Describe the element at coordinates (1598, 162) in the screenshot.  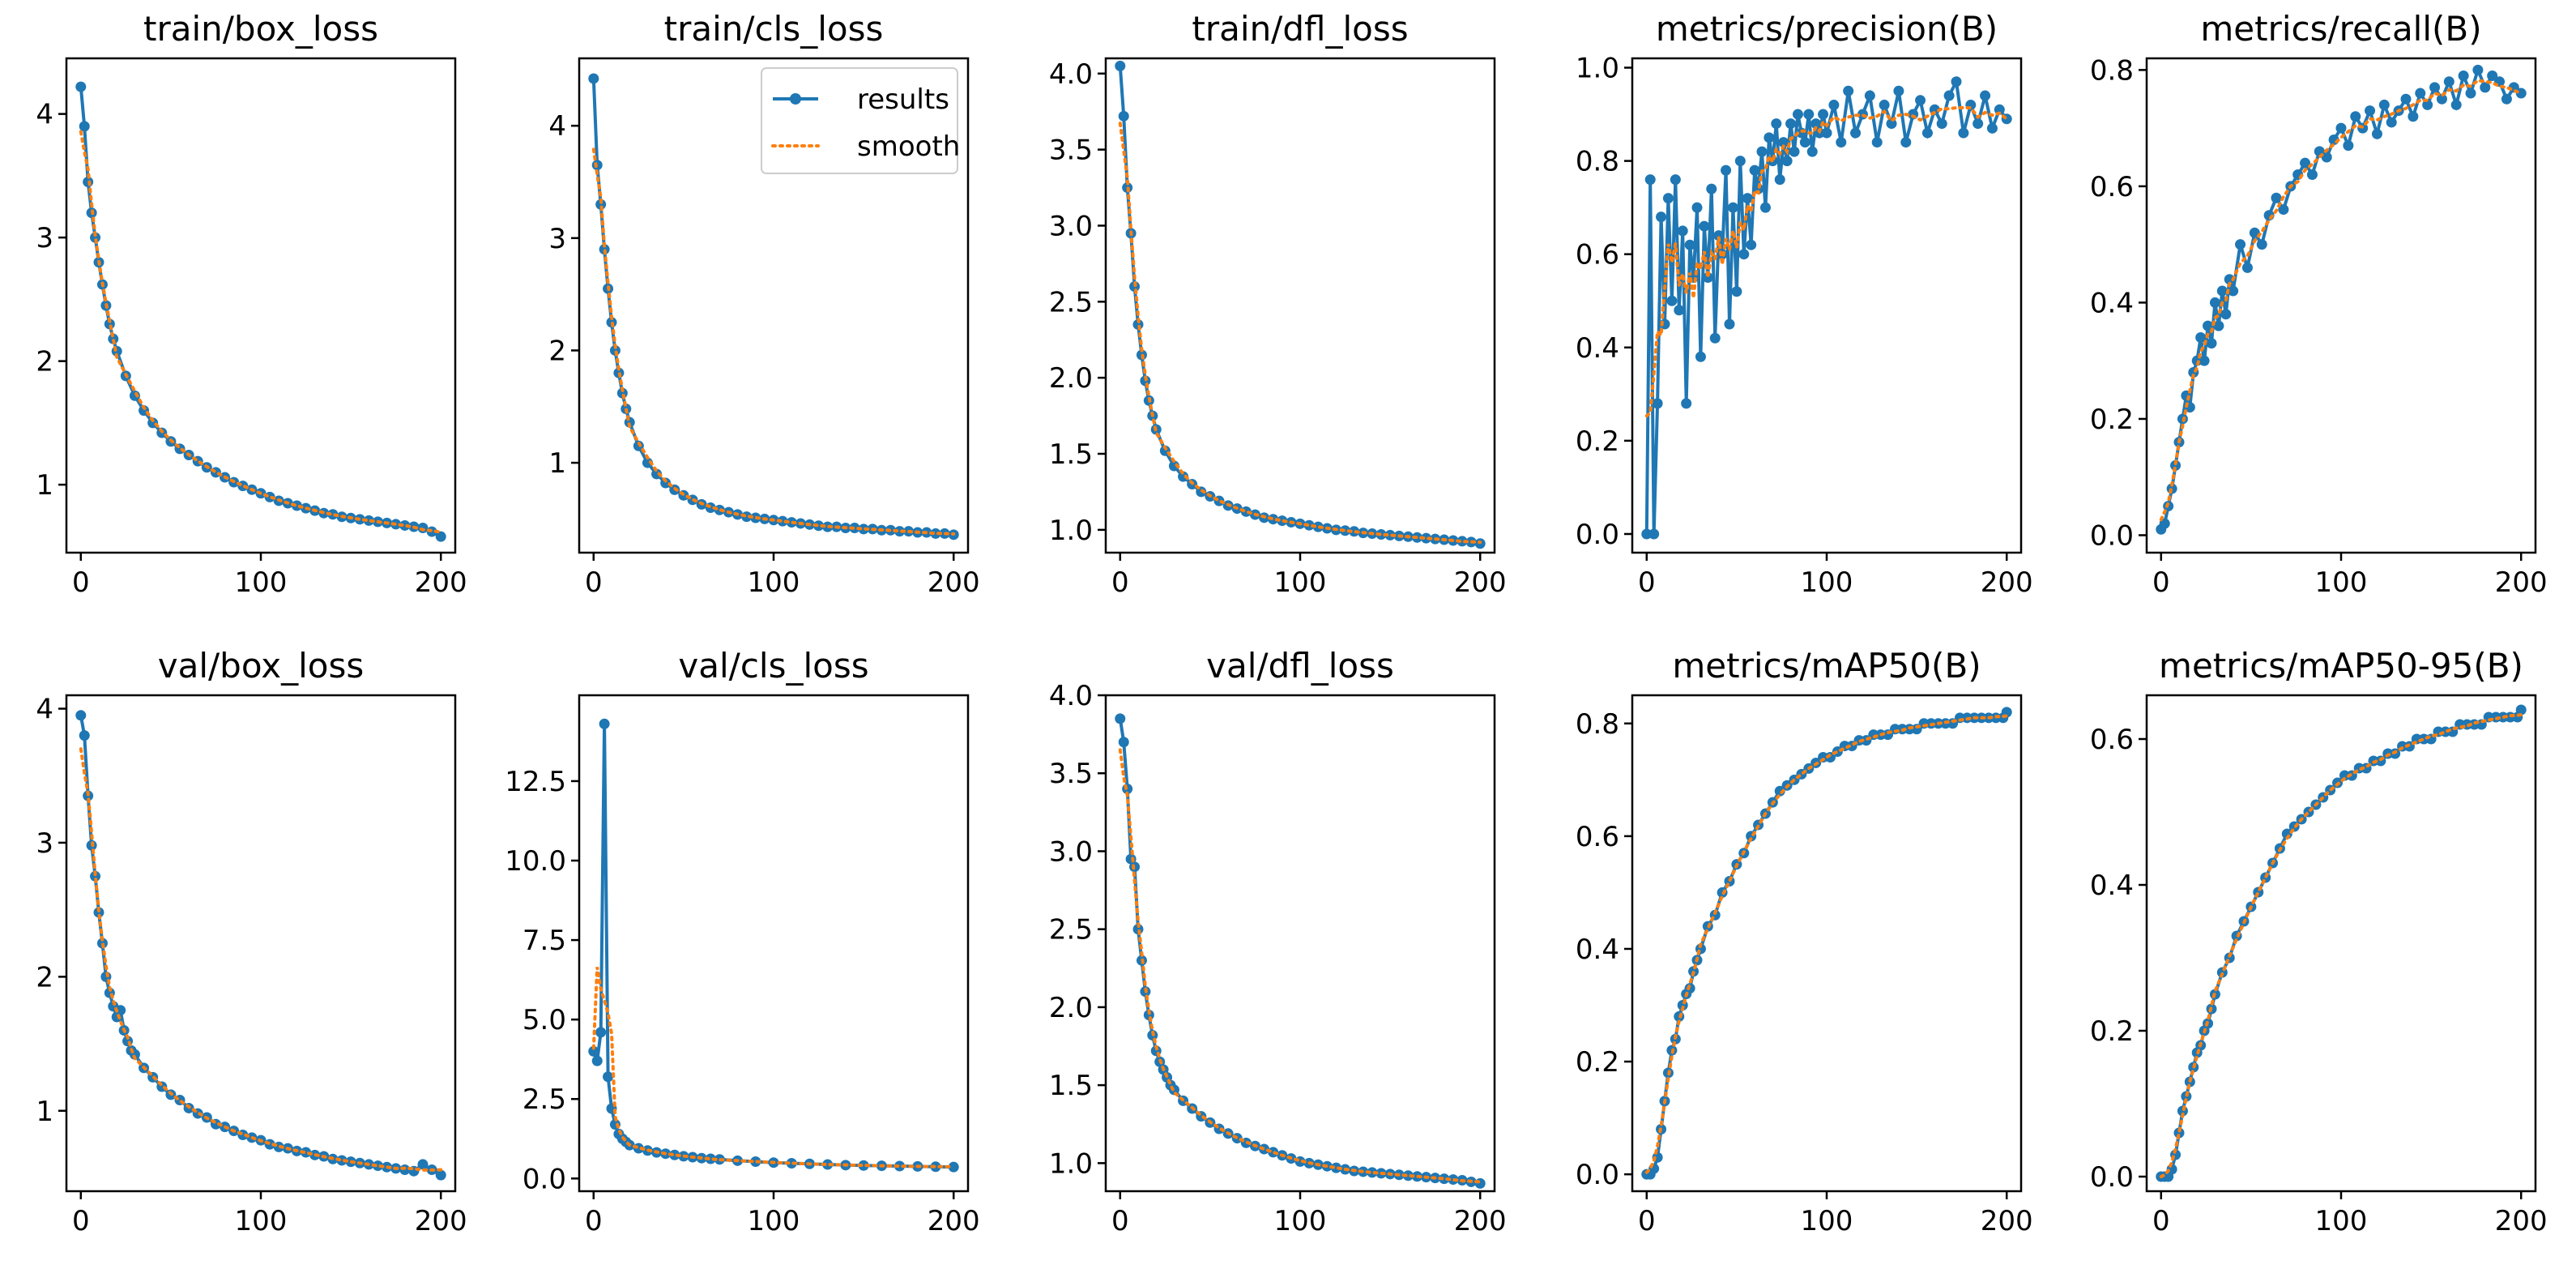
I see `y-tick-label: 0.8` at that location.